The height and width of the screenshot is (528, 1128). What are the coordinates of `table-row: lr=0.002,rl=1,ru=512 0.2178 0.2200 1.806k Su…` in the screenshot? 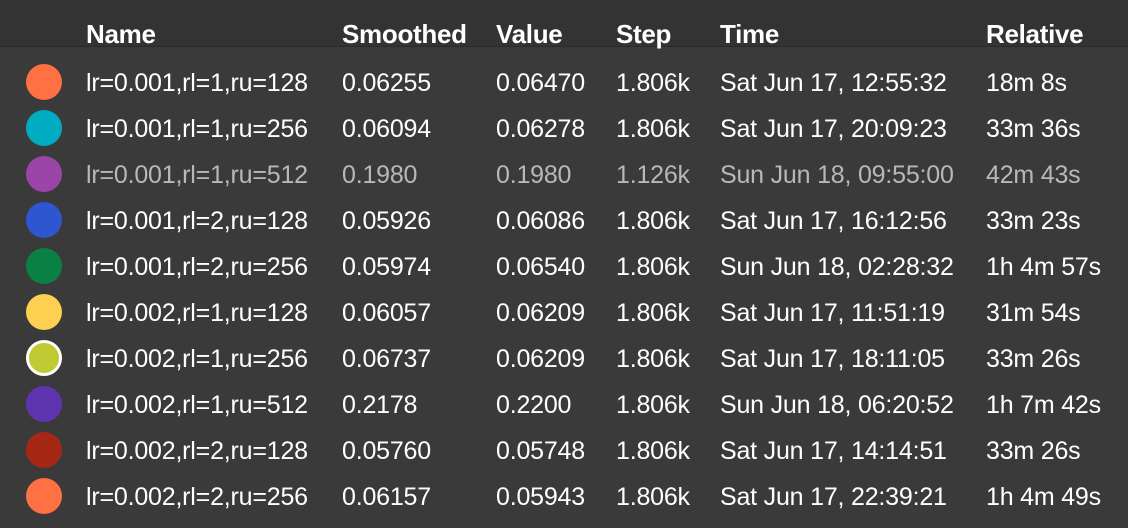 It's located at (564, 404).